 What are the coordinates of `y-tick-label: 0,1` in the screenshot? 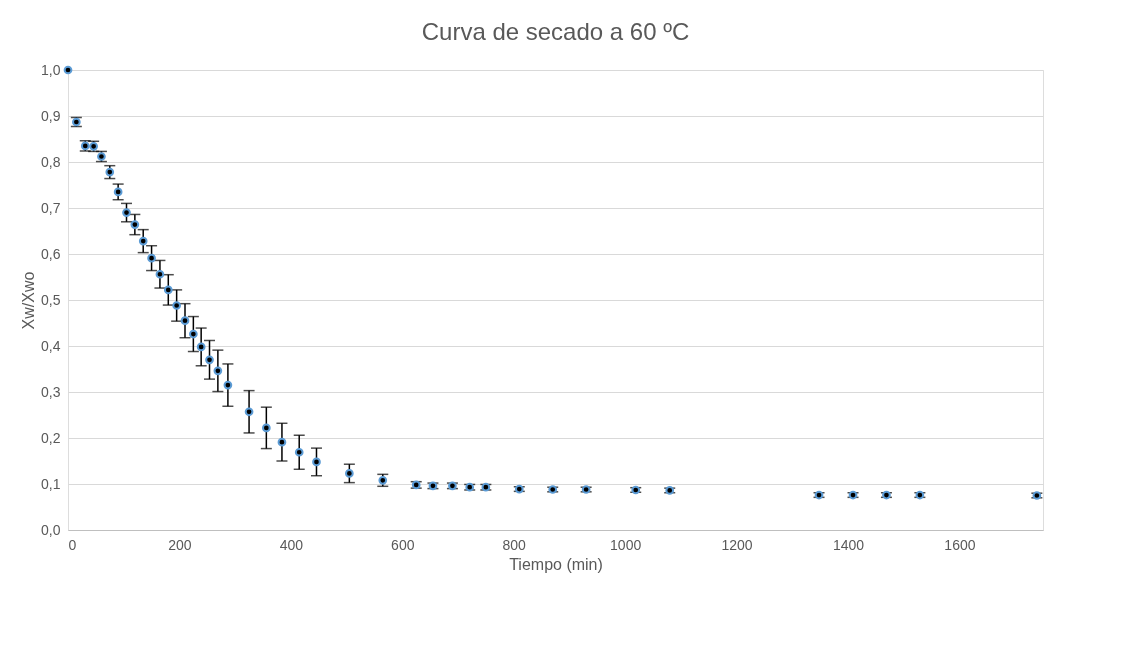 It's located at (51, 483).